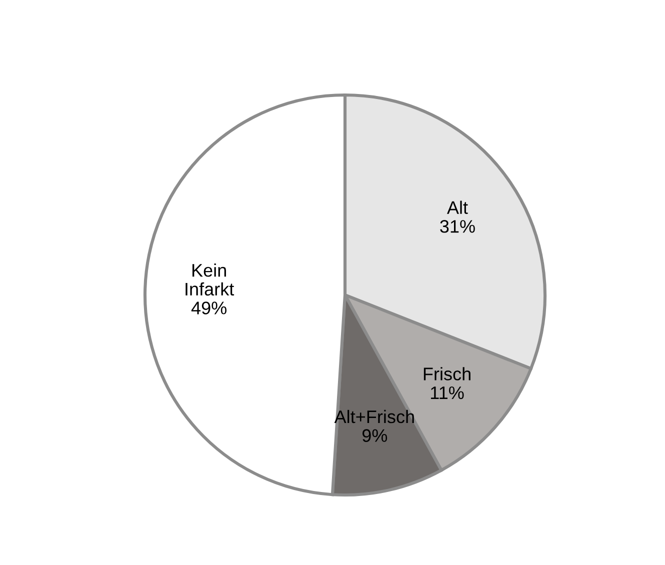 Image resolution: width=665 pixels, height=565 pixels. Describe the element at coordinates (457, 226) in the screenshot. I see `data-label: 31%` at that location.